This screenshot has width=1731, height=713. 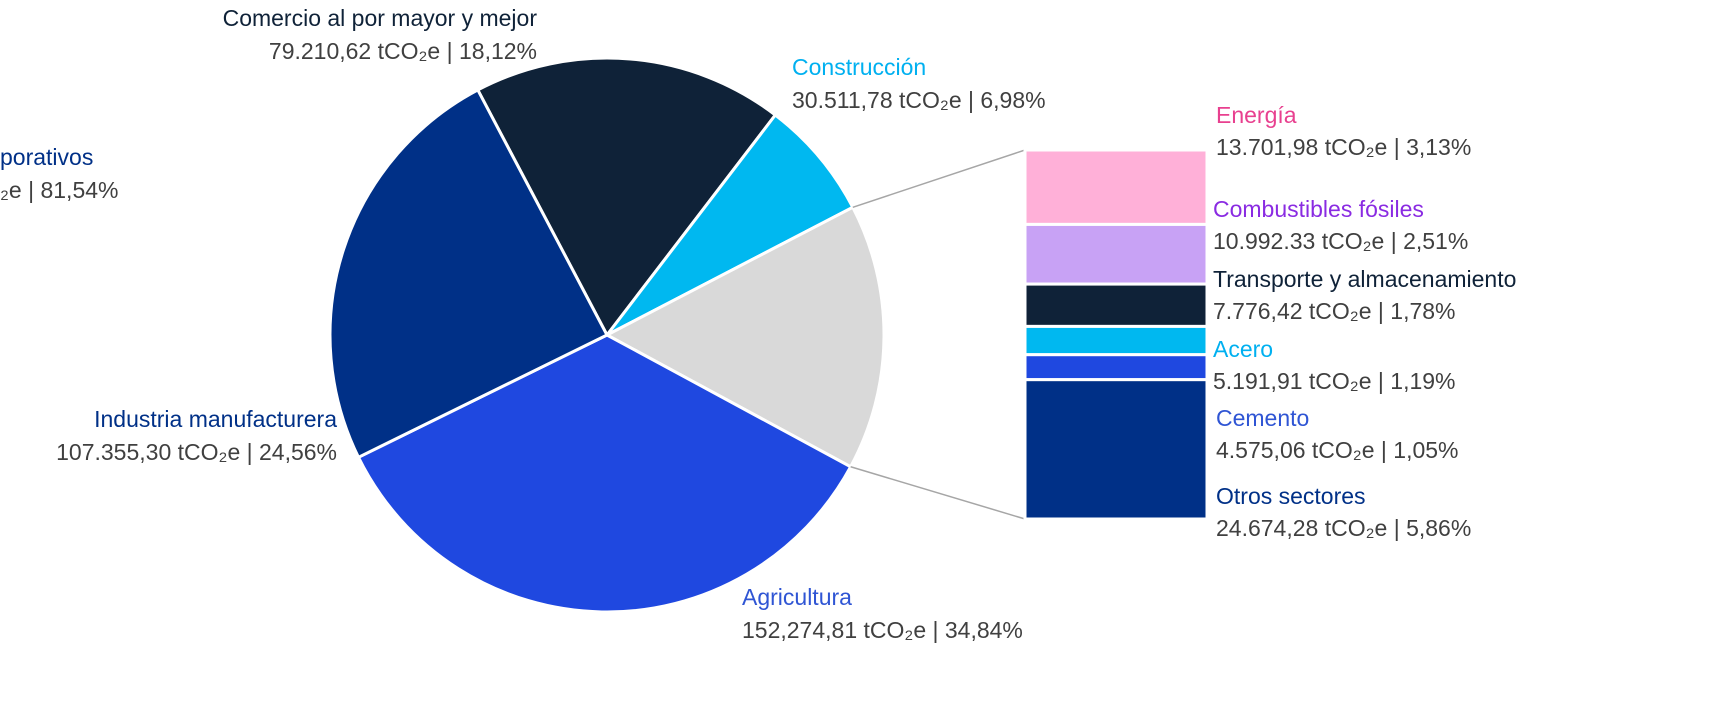 I want to click on slice-label: Agricultura, so click(x=797, y=597).